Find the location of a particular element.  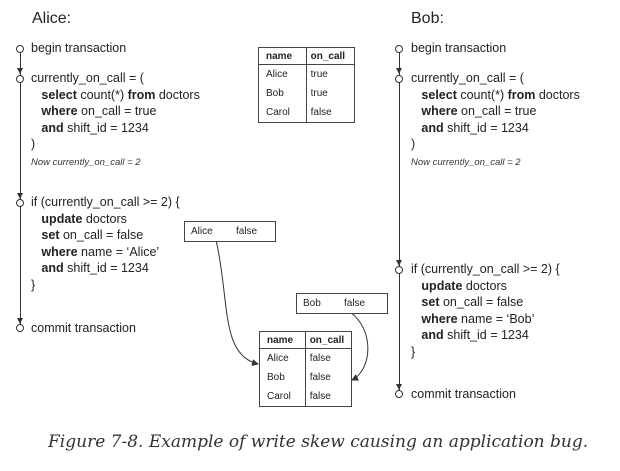

alice-begin-text: begin transaction is located at coordinates (79, 48).